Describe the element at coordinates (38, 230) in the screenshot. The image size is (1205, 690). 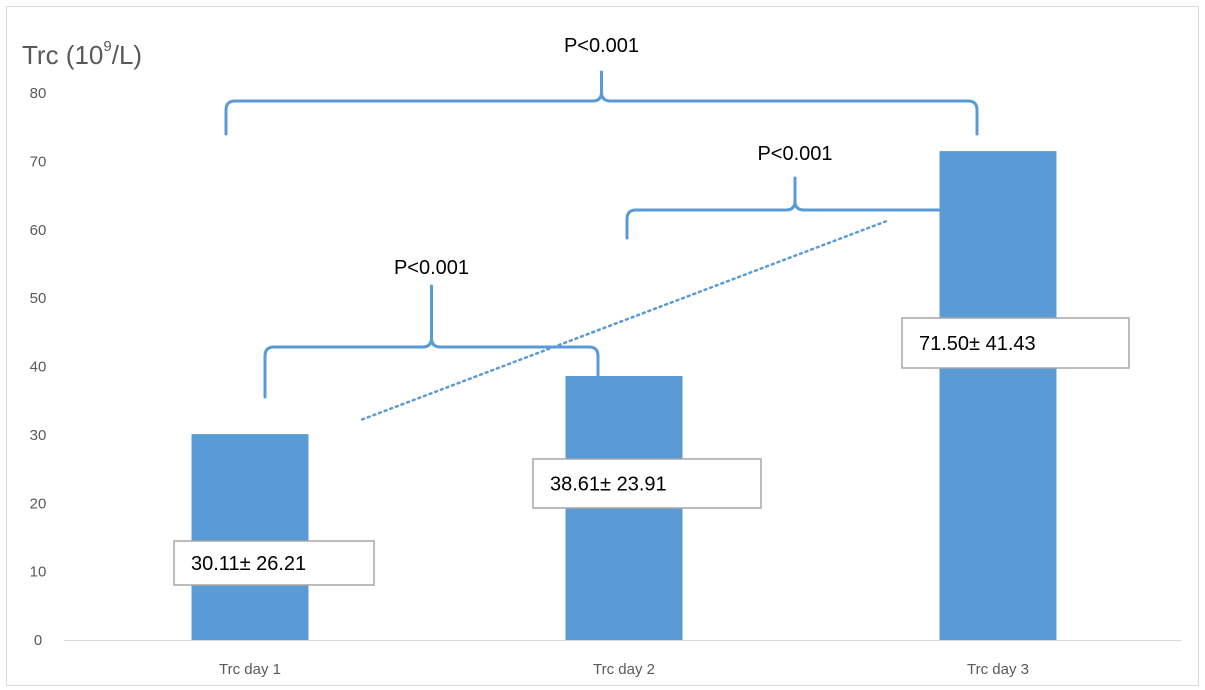
I see `y-tick-label: 60` at that location.